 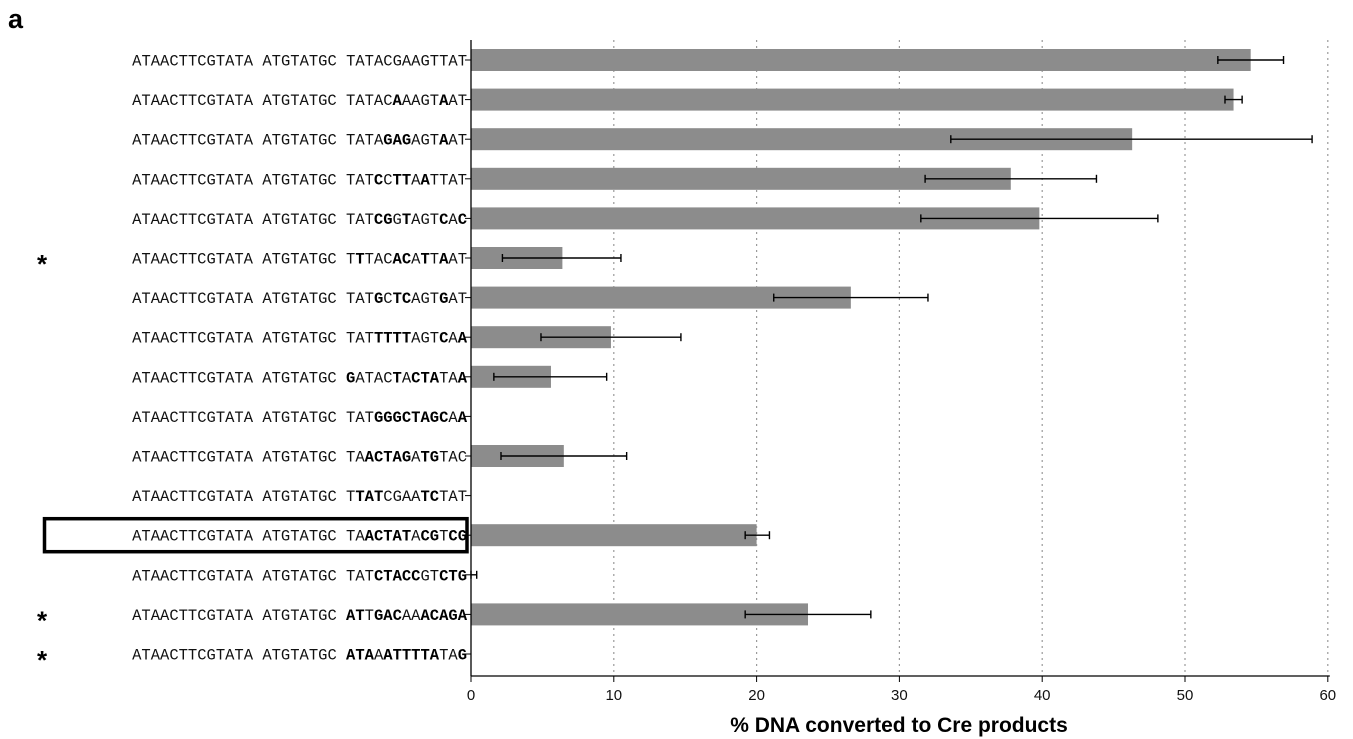 What do you see at coordinates (756, 695) in the screenshot?
I see `x-tick-label: 20` at bounding box center [756, 695].